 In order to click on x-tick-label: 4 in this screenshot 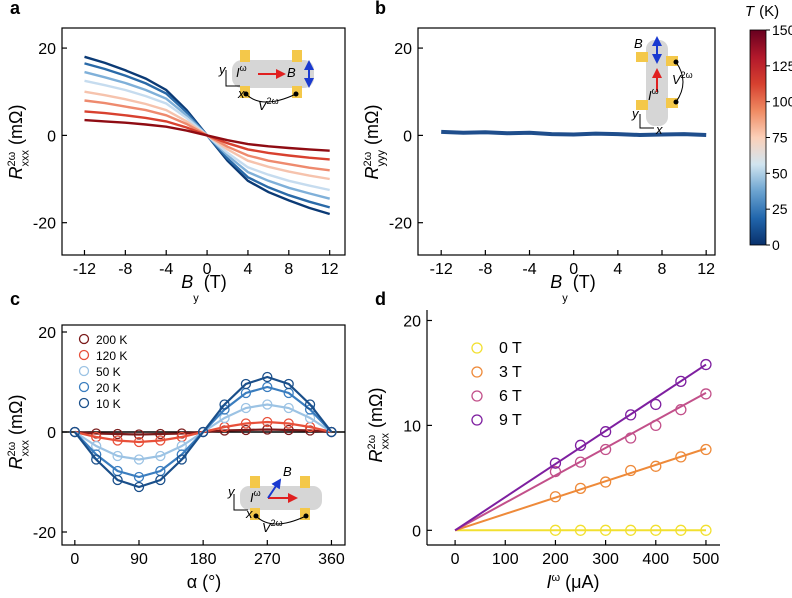, I will do `click(247, 269)`.